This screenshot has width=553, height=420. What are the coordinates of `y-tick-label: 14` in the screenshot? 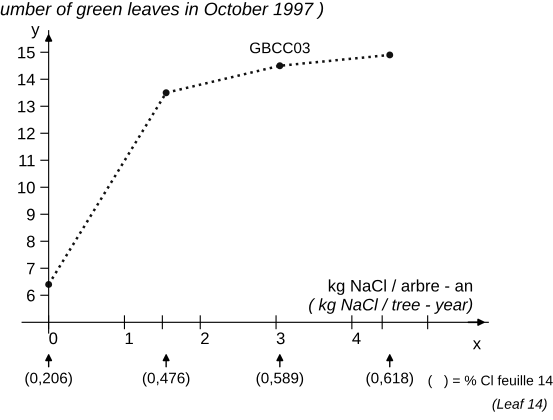 It's located at (26, 80).